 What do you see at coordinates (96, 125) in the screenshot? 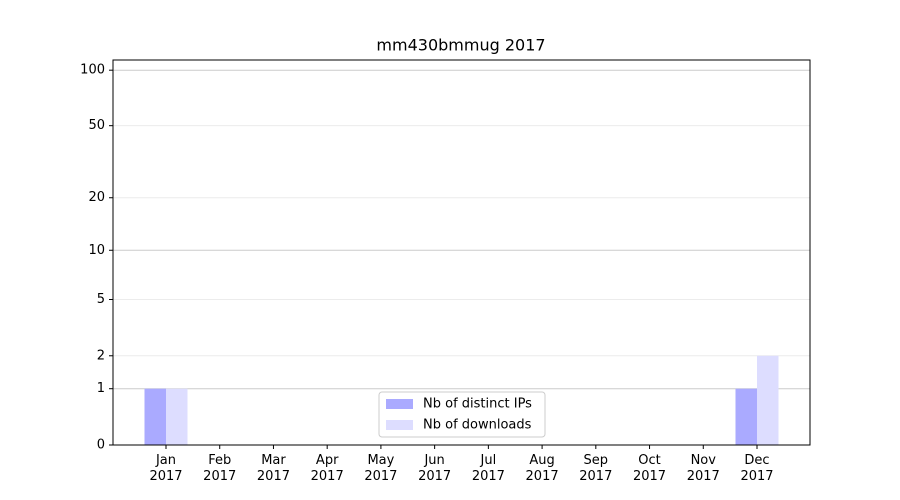
I see `y-tick-label: 50` at bounding box center [96, 125].